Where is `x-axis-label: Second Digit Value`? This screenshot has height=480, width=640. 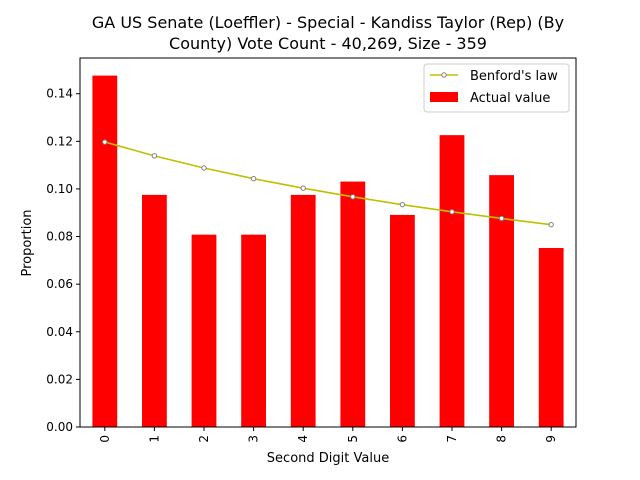 x-axis-label: Second Digit Value is located at coordinates (328, 458).